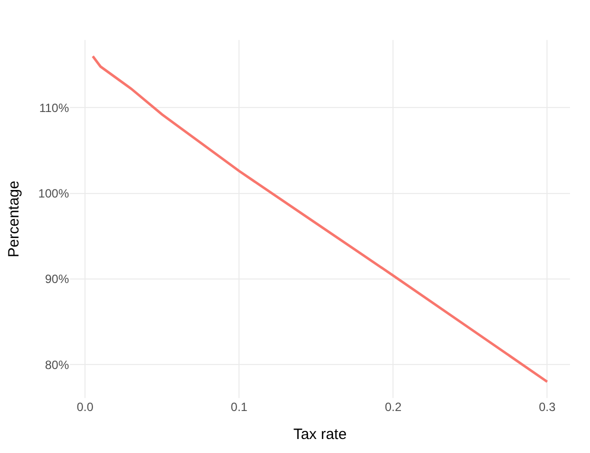 The width and height of the screenshot is (590, 453). What do you see at coordinates (239, 407) in the screenshot?
I see `x-tick-label: 0.1` at bounding box center [239, 407].